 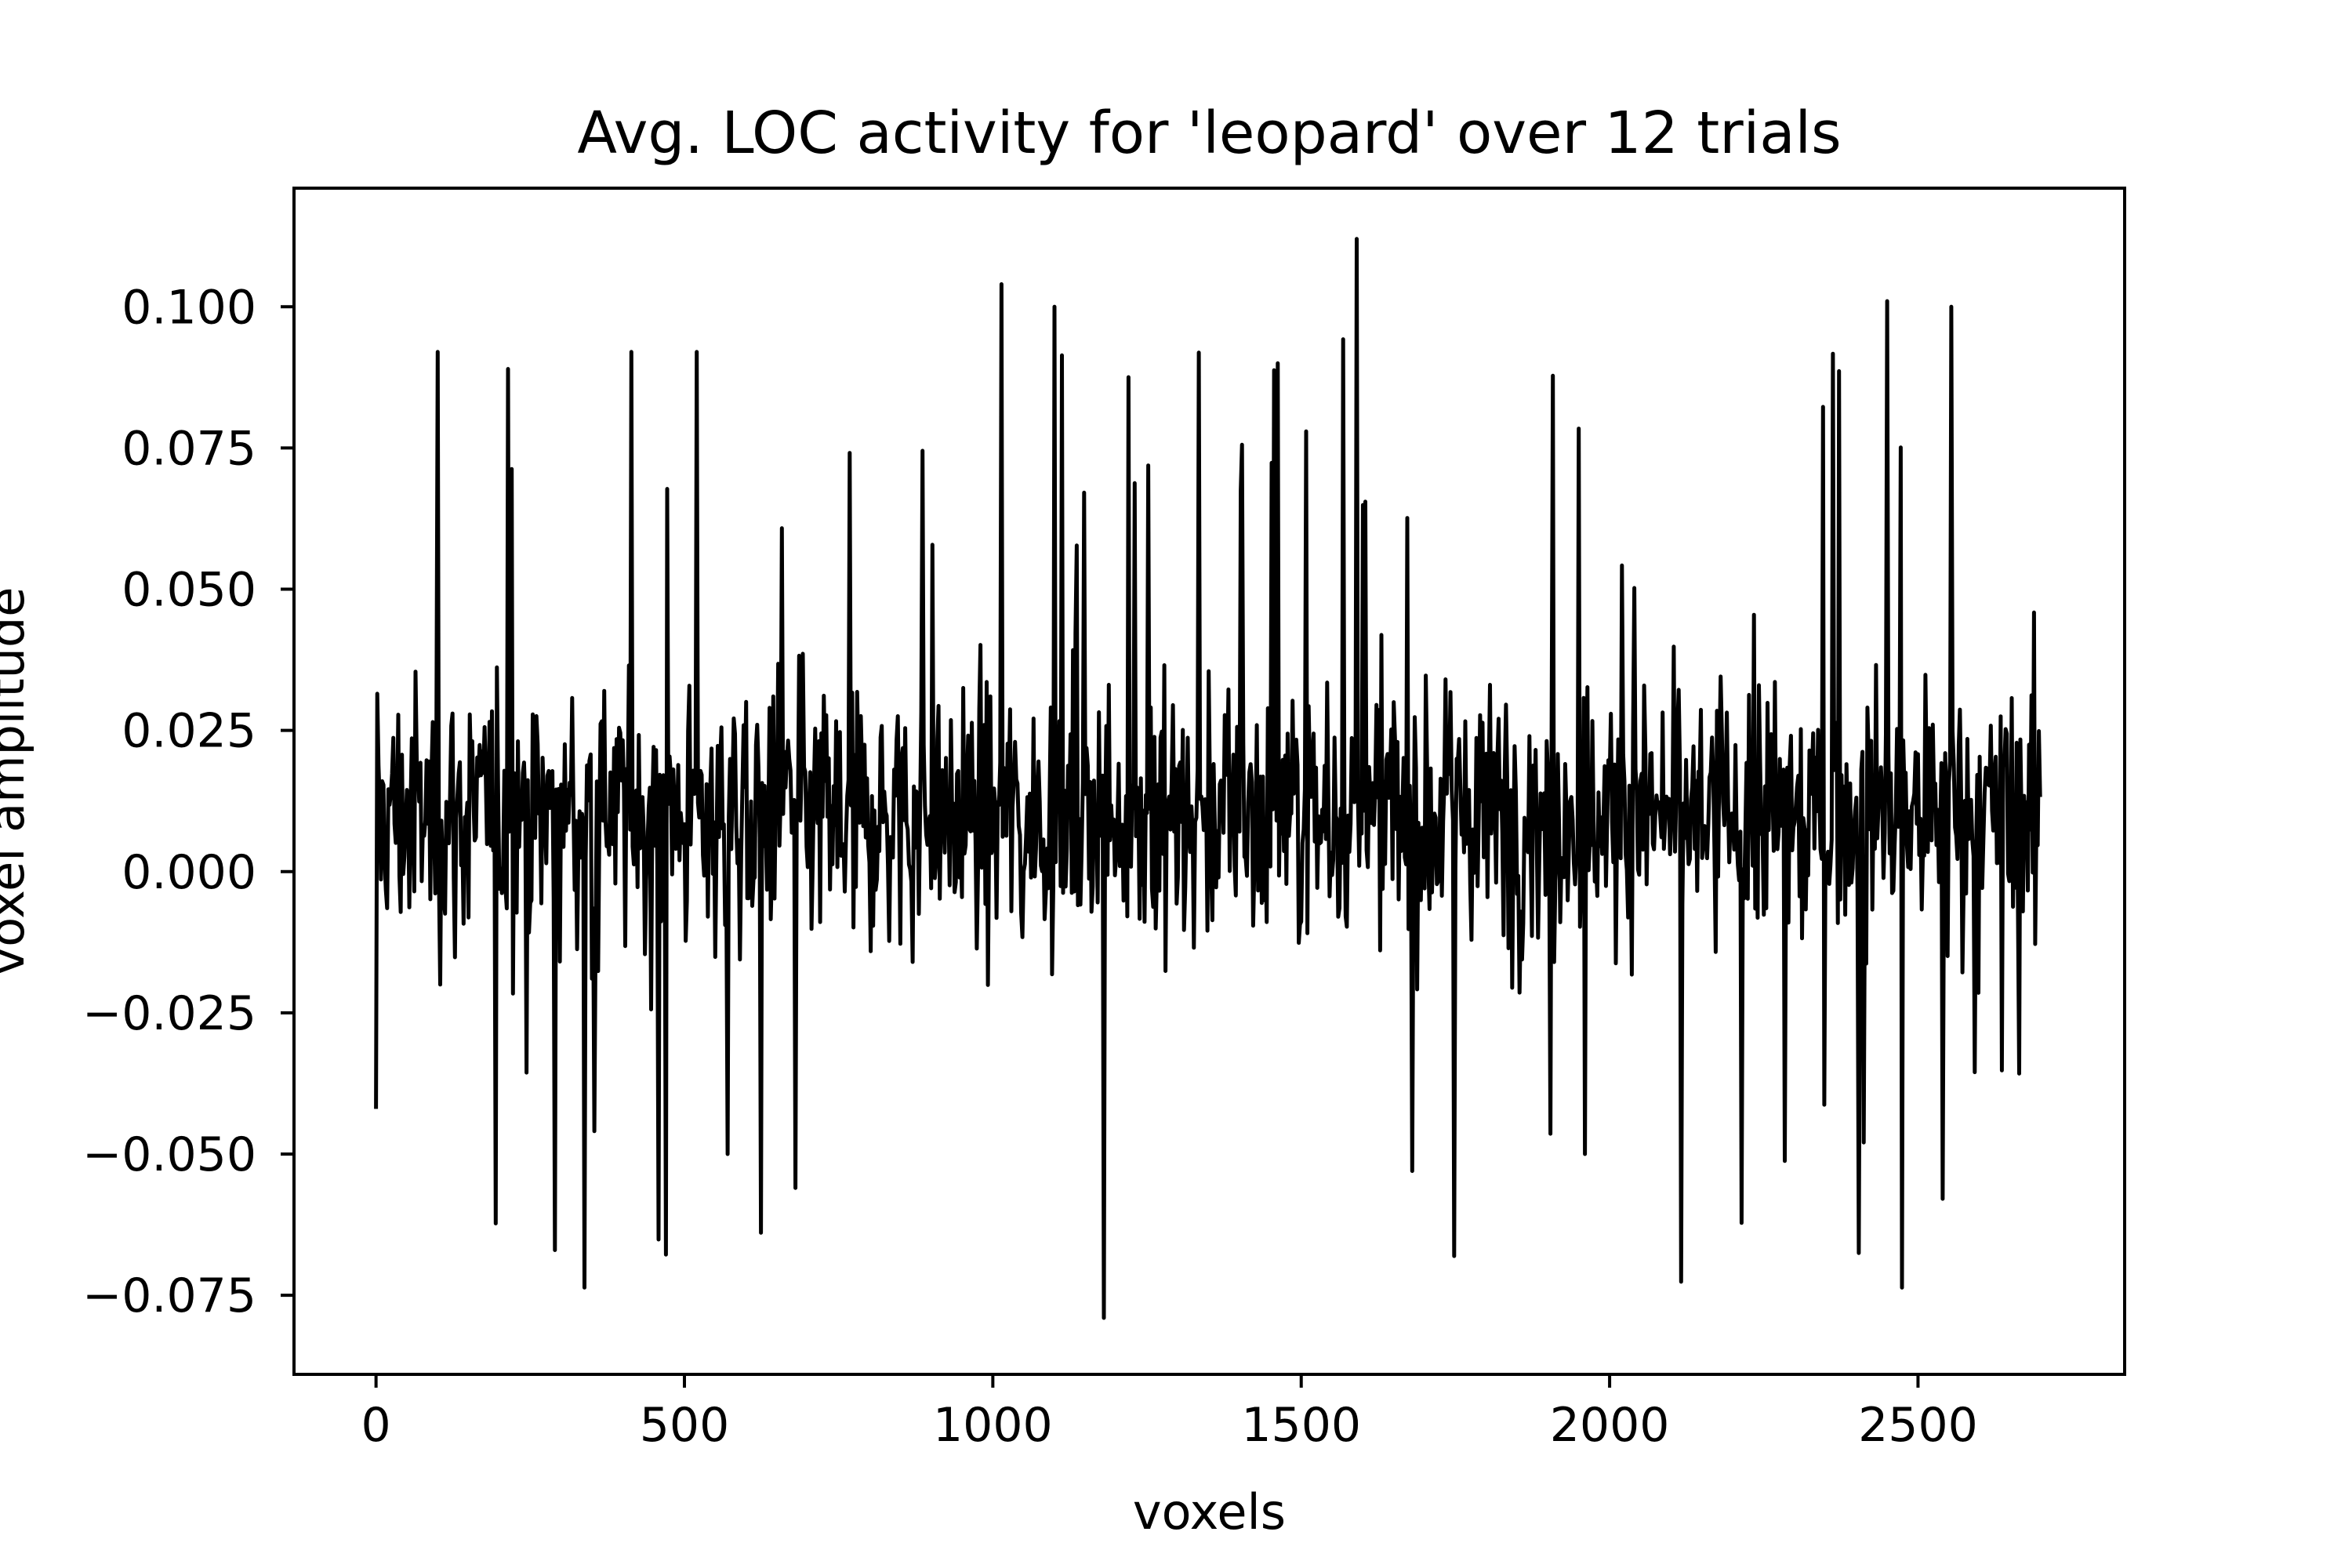 What do you see at coordinates (1169, 1413) in the screenshot?
I see `x-axis-ticks: 0 500 1000 1500 2000 2500` at bounding box center [1169, 1413].